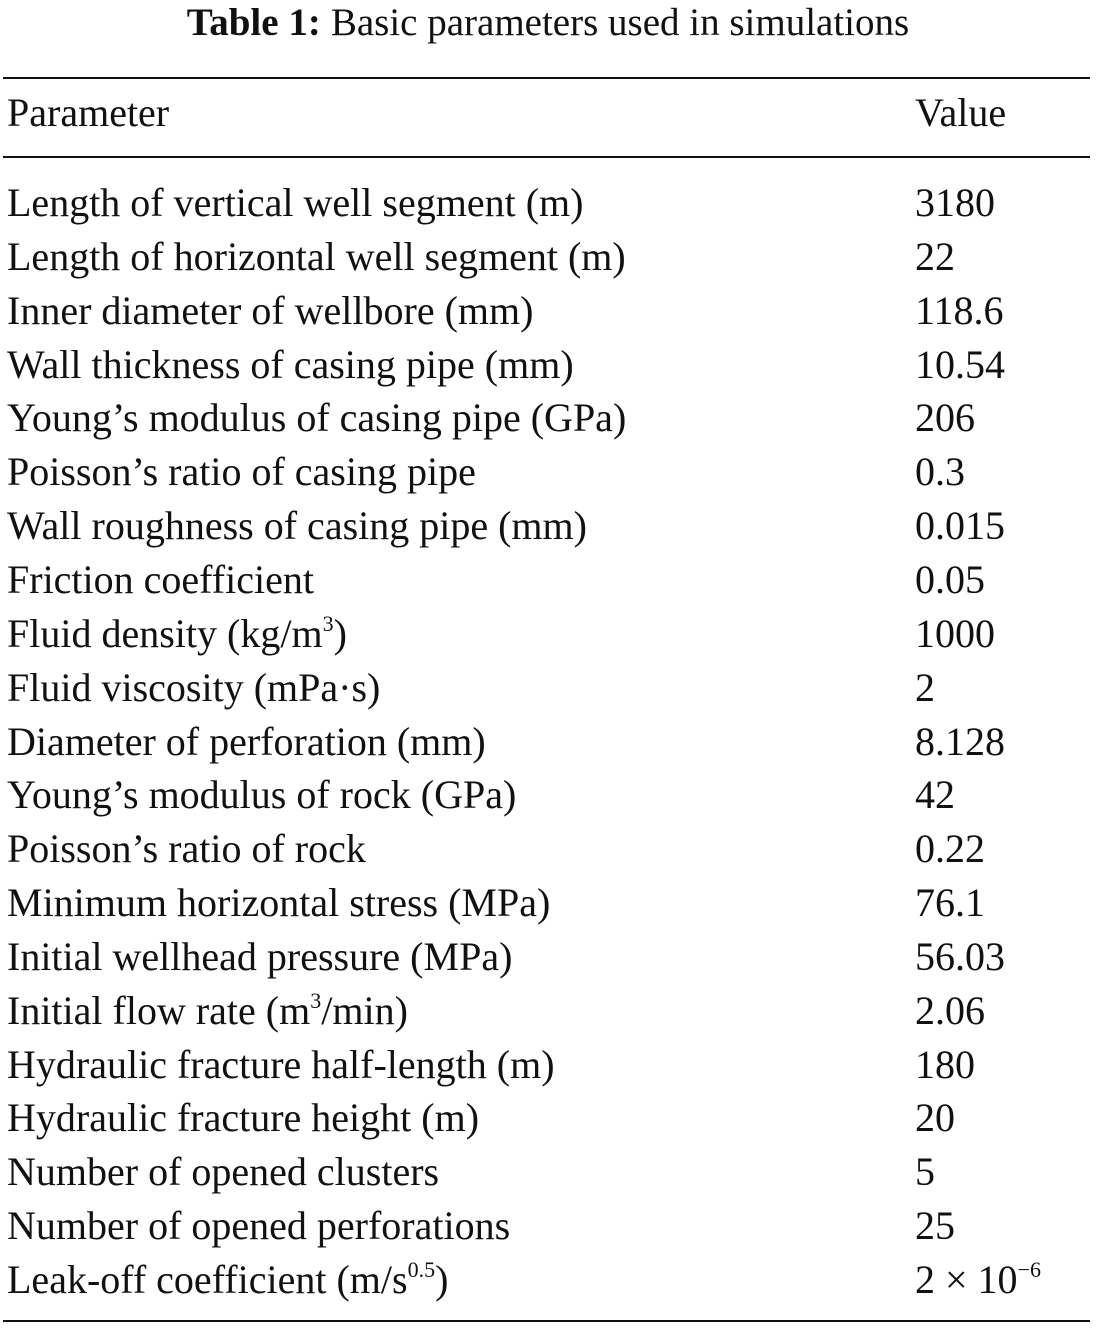 The width and height of the screenshot is (1096, 1329). I want to click on value-cell: 25, so click(935, 1226).